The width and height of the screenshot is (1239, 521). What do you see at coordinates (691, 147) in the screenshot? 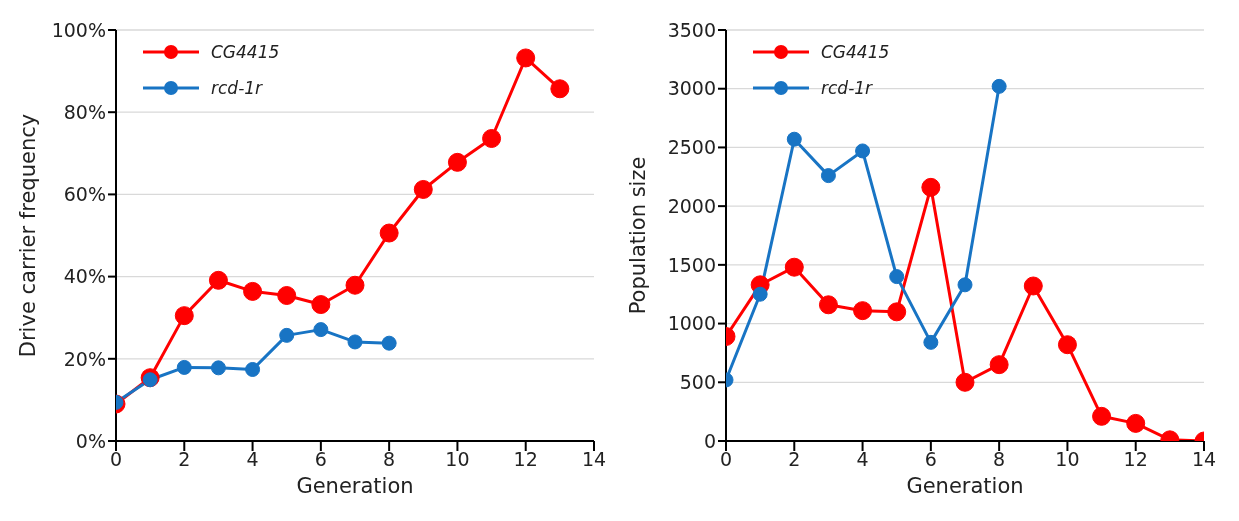
I see `y-tick-label: 2500` at bounding box center [691, 147].